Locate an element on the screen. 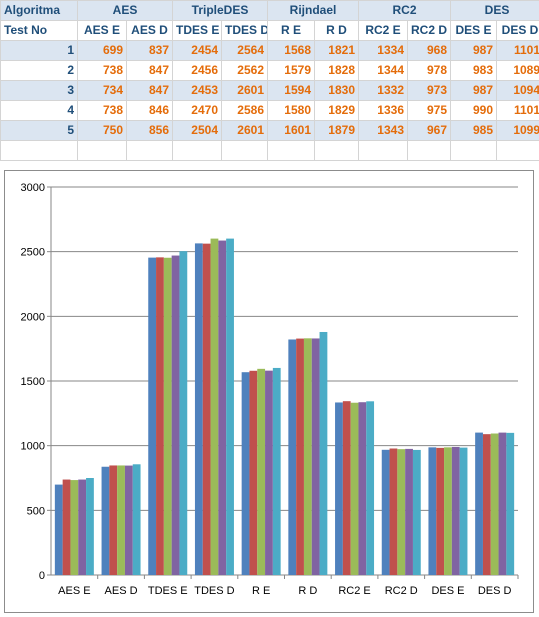 Image resolution: width=539 pixels, height=617 pixels. table-row: 5 750 856 2504 2601 1601 1879 1343 967 985 1099 is located at coordinates (269, 130).